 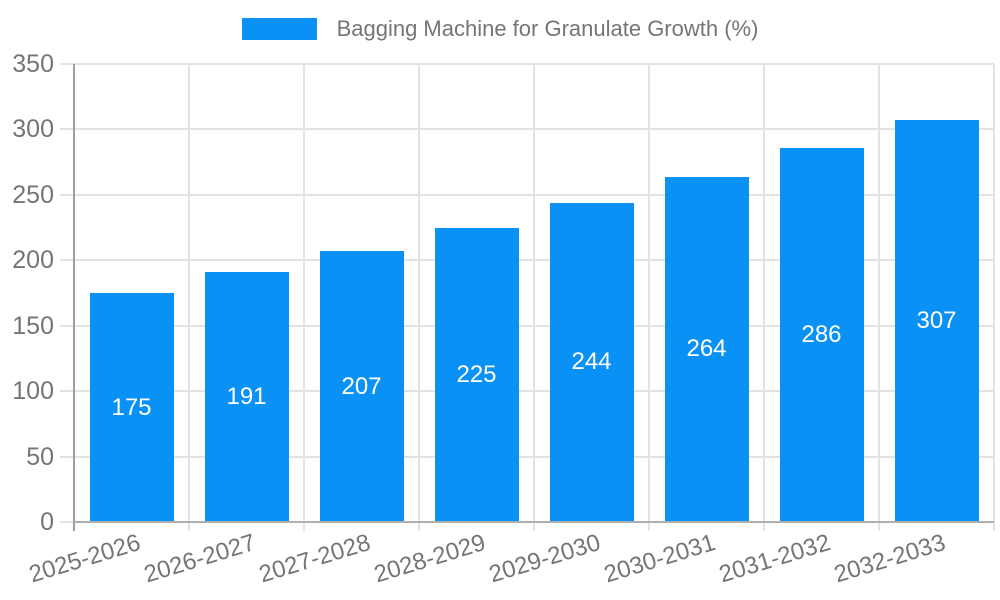 I want to click on y-axis-tick-label: 100, so click(x=33, y=391).